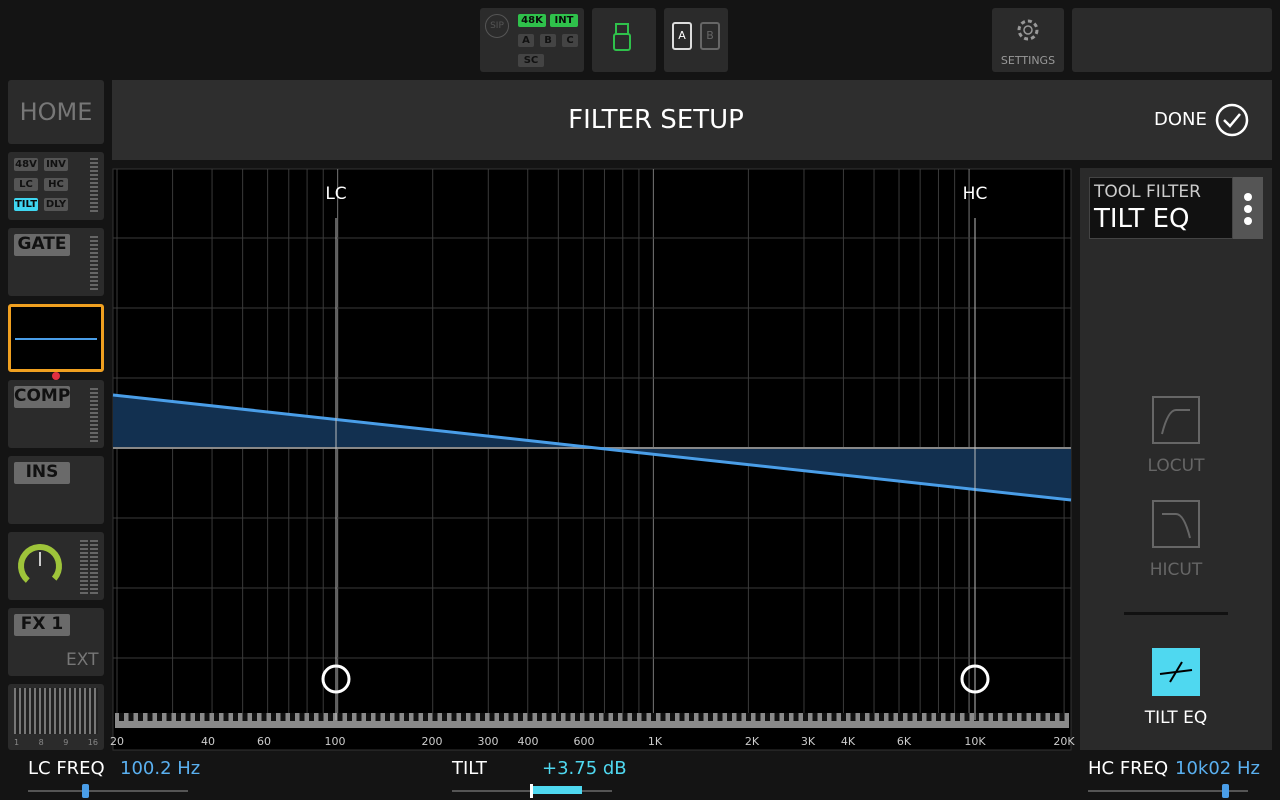  I want to click on x-axis-label: 300, so click(488, 741).